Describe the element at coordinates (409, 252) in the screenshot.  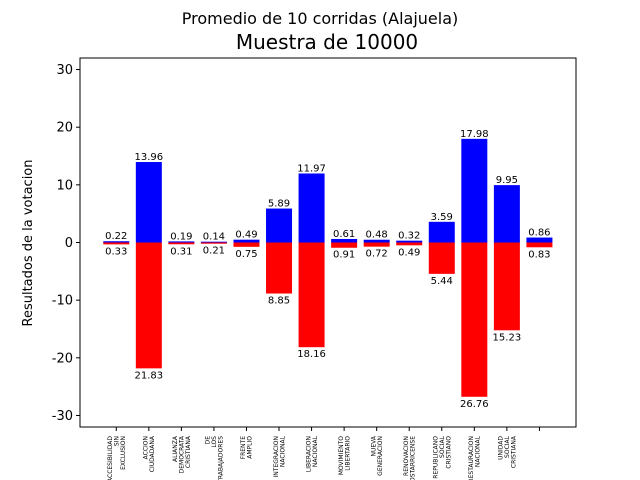
I see `negative-value-label: 0.49` at that location.